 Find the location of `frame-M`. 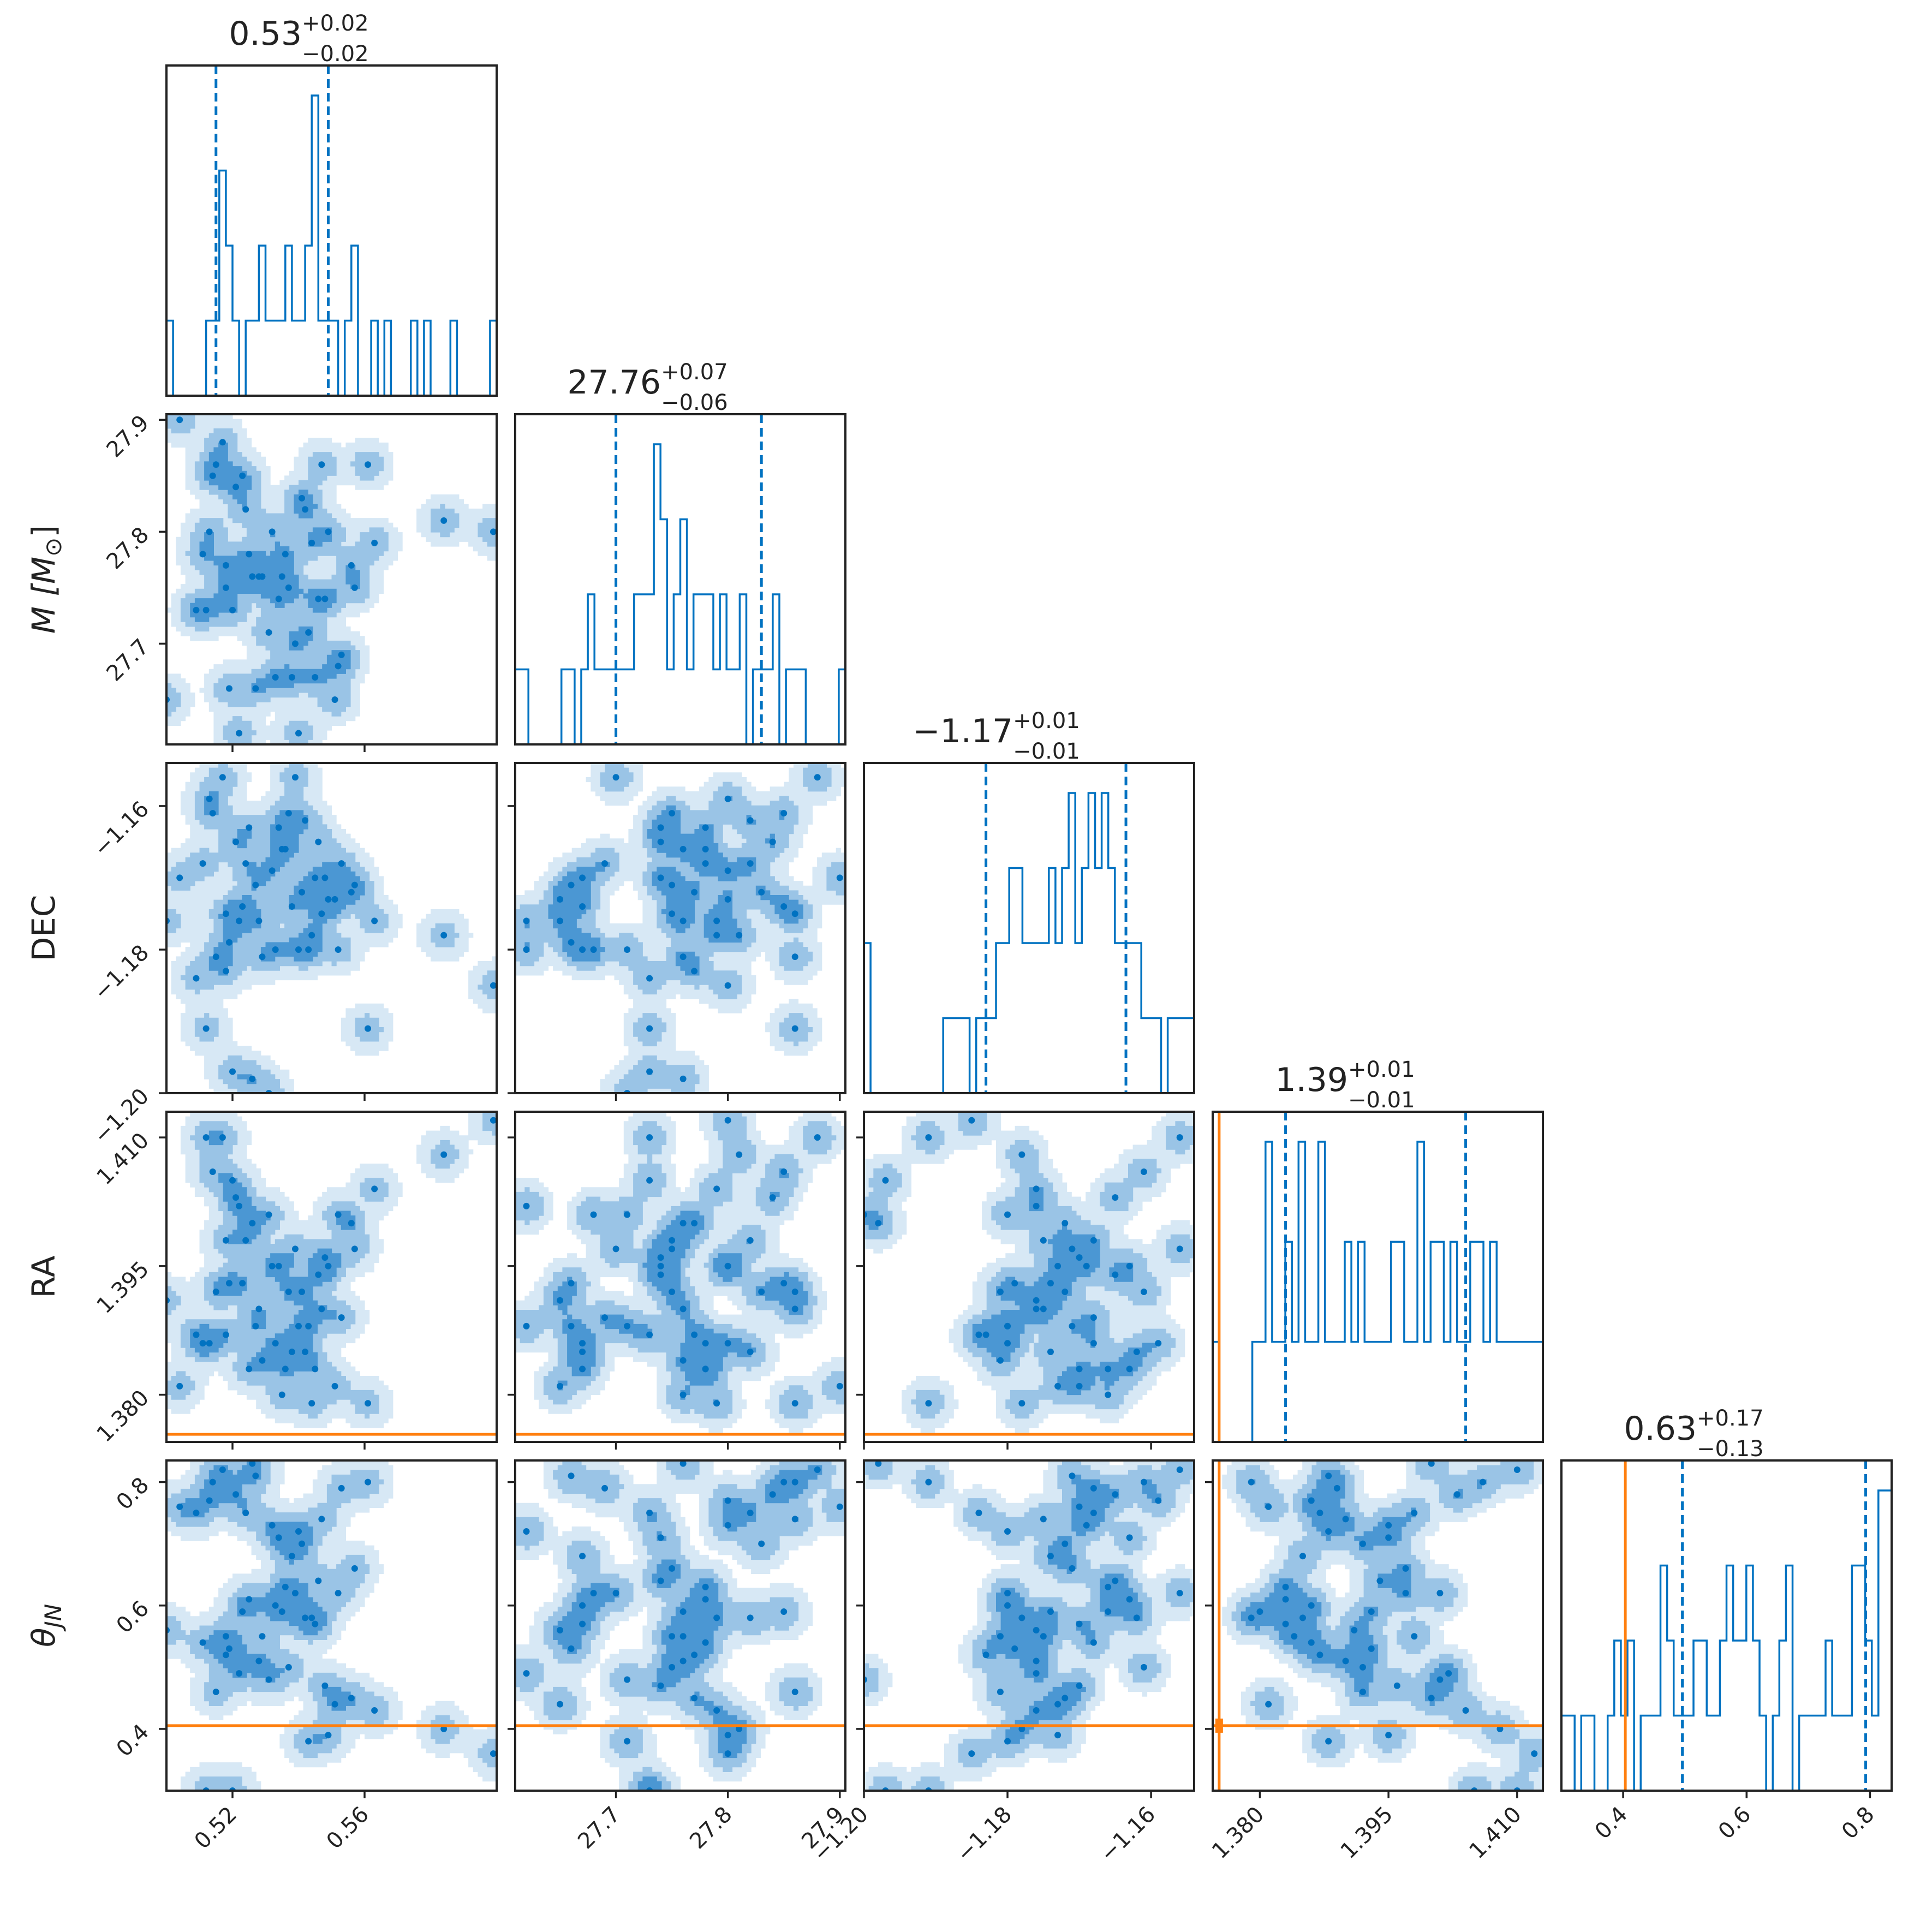

frame-M is located at coordinates (680, 579).